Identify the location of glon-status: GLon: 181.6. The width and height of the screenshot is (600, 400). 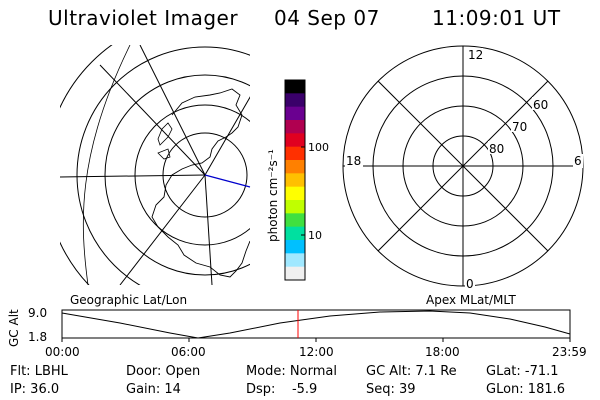
(526, 389).